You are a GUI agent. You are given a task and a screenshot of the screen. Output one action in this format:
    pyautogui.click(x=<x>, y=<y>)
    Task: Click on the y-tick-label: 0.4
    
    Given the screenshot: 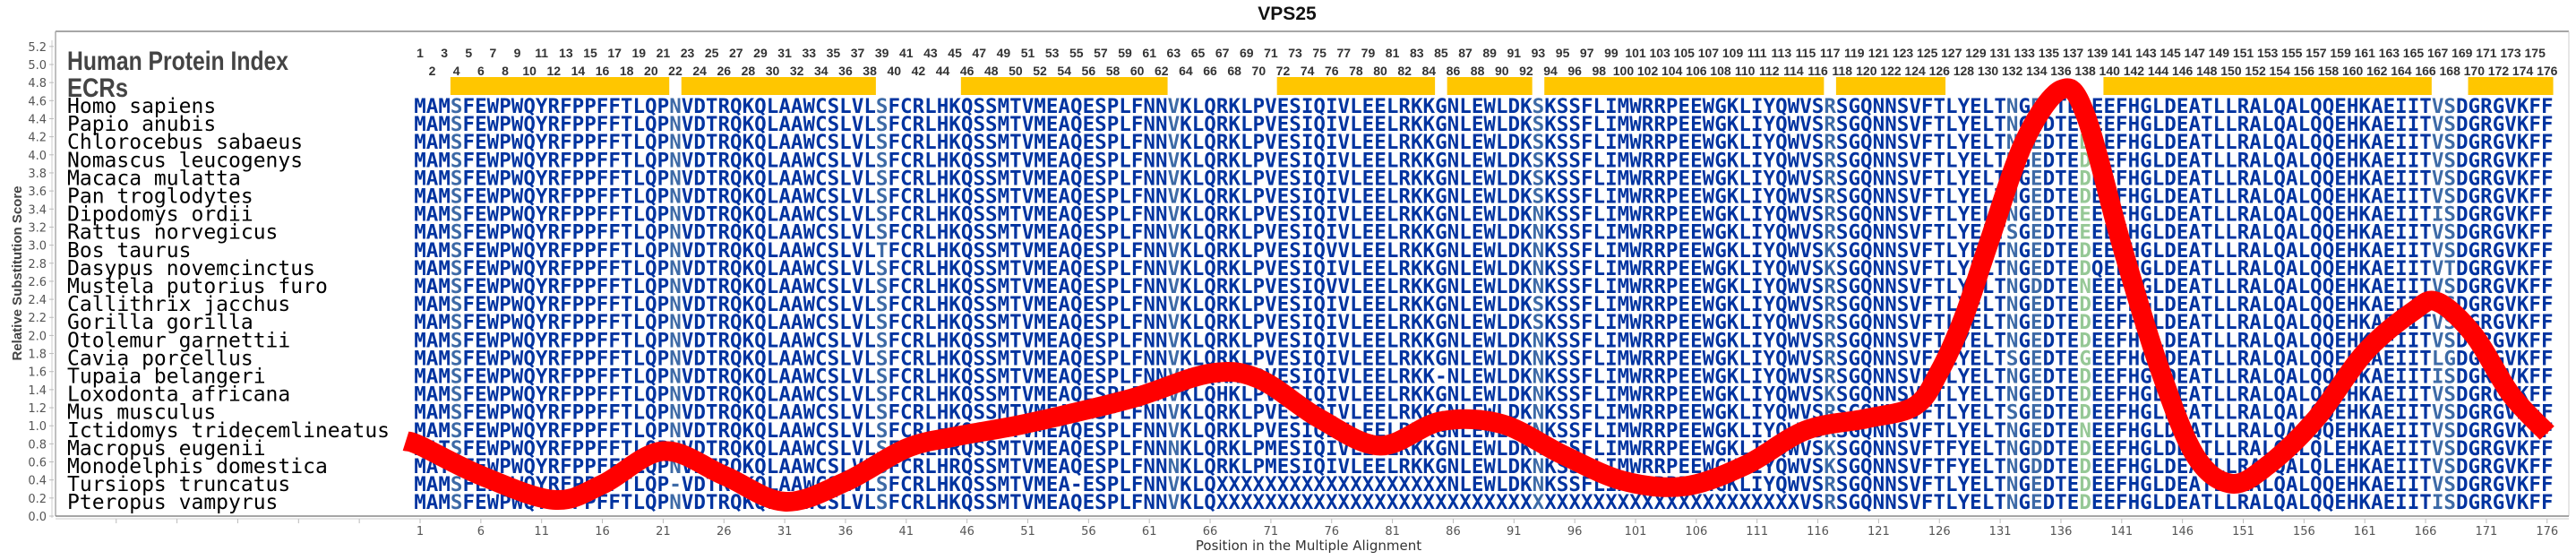 What is the action you would take?
    pyautogui.click(x=37, y=482)
    